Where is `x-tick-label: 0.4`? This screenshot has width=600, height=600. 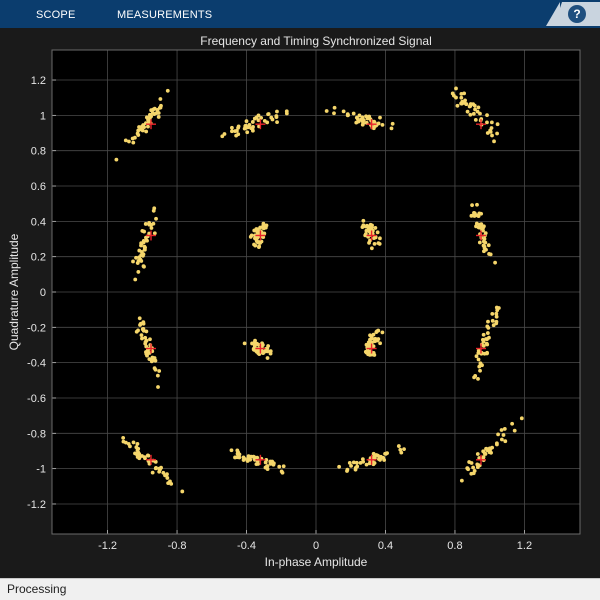
x-tick-label: 0.4 is located at coordinates (385, 546).